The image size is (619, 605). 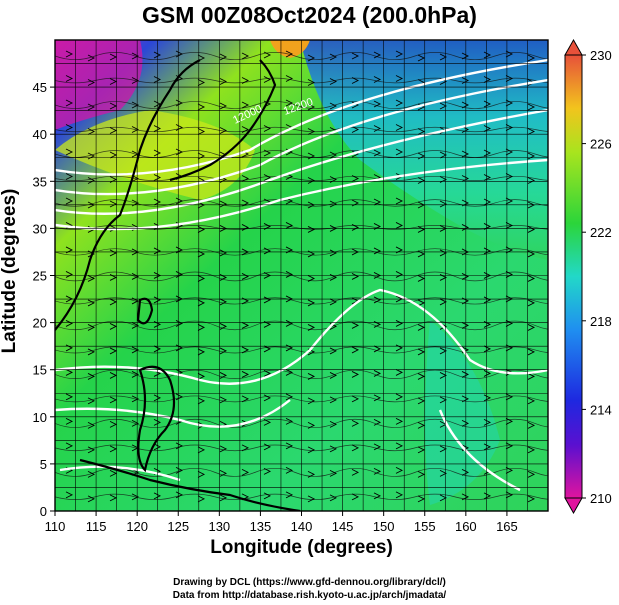 I want to click on colorbar-tick-label: 210, so click(x=601, y=498).